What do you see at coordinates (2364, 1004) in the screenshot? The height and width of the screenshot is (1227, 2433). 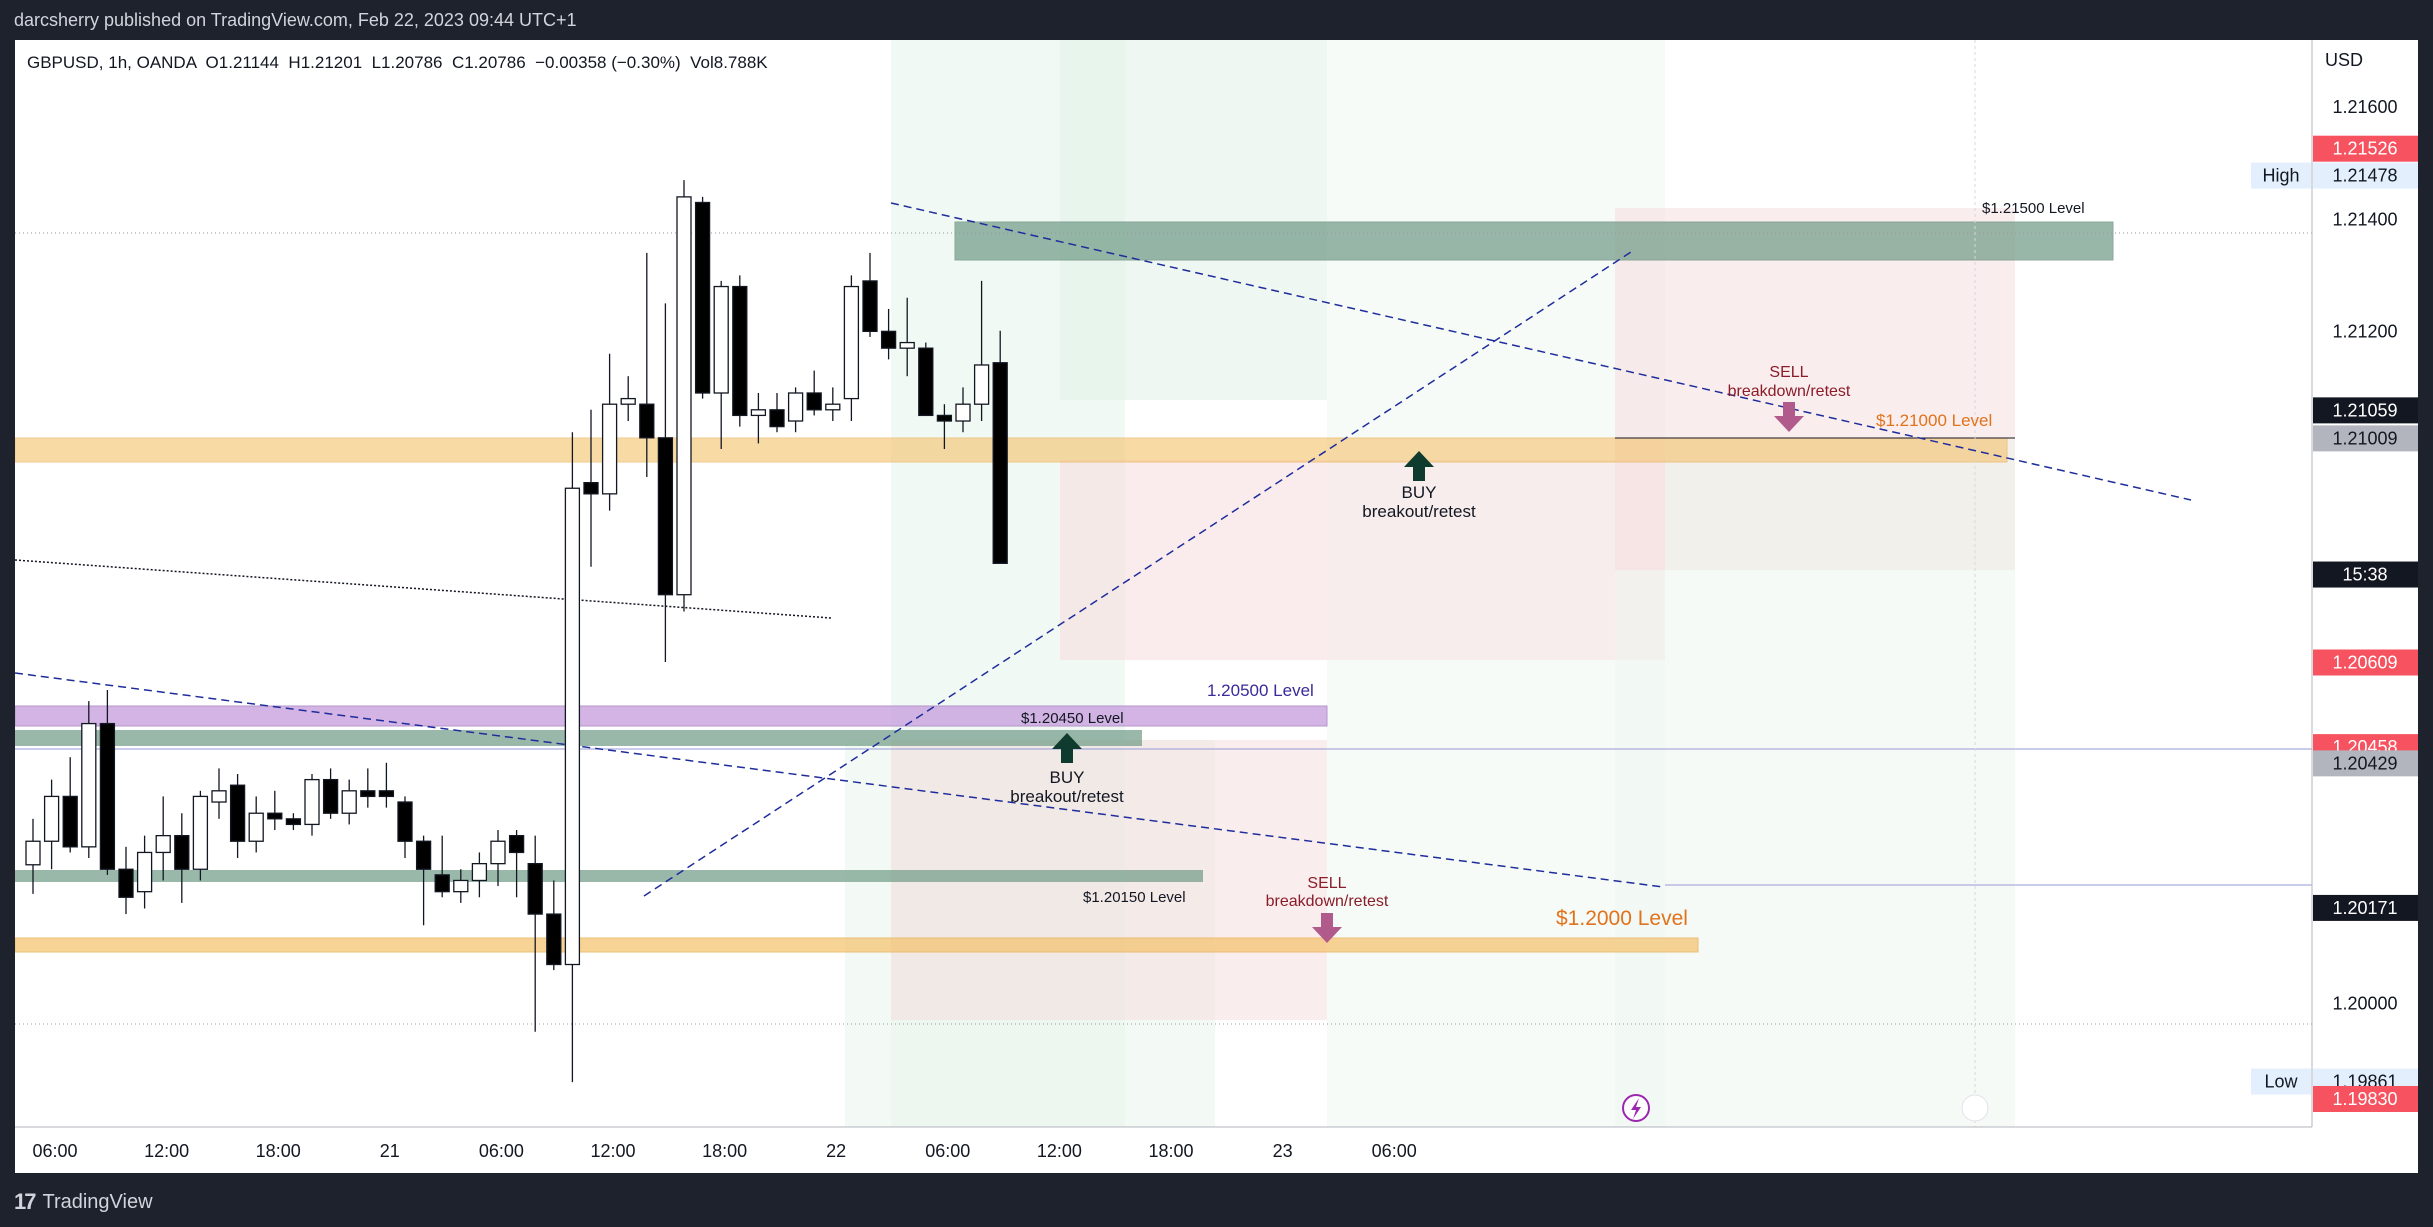 I see `price-tick-label: 1.20000` at bounding box center [2364, 1004].